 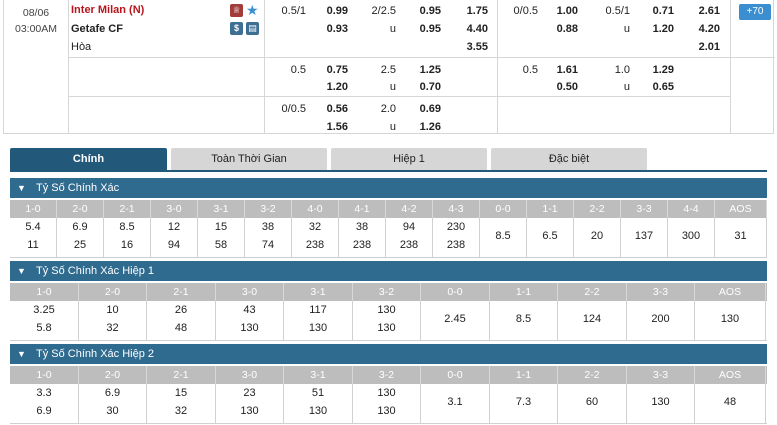 What do you see at coordinates (337, 109) in the screenshot?
I see `ft-handicap-home-odds: 0.56` at bounding box center [337, 109].